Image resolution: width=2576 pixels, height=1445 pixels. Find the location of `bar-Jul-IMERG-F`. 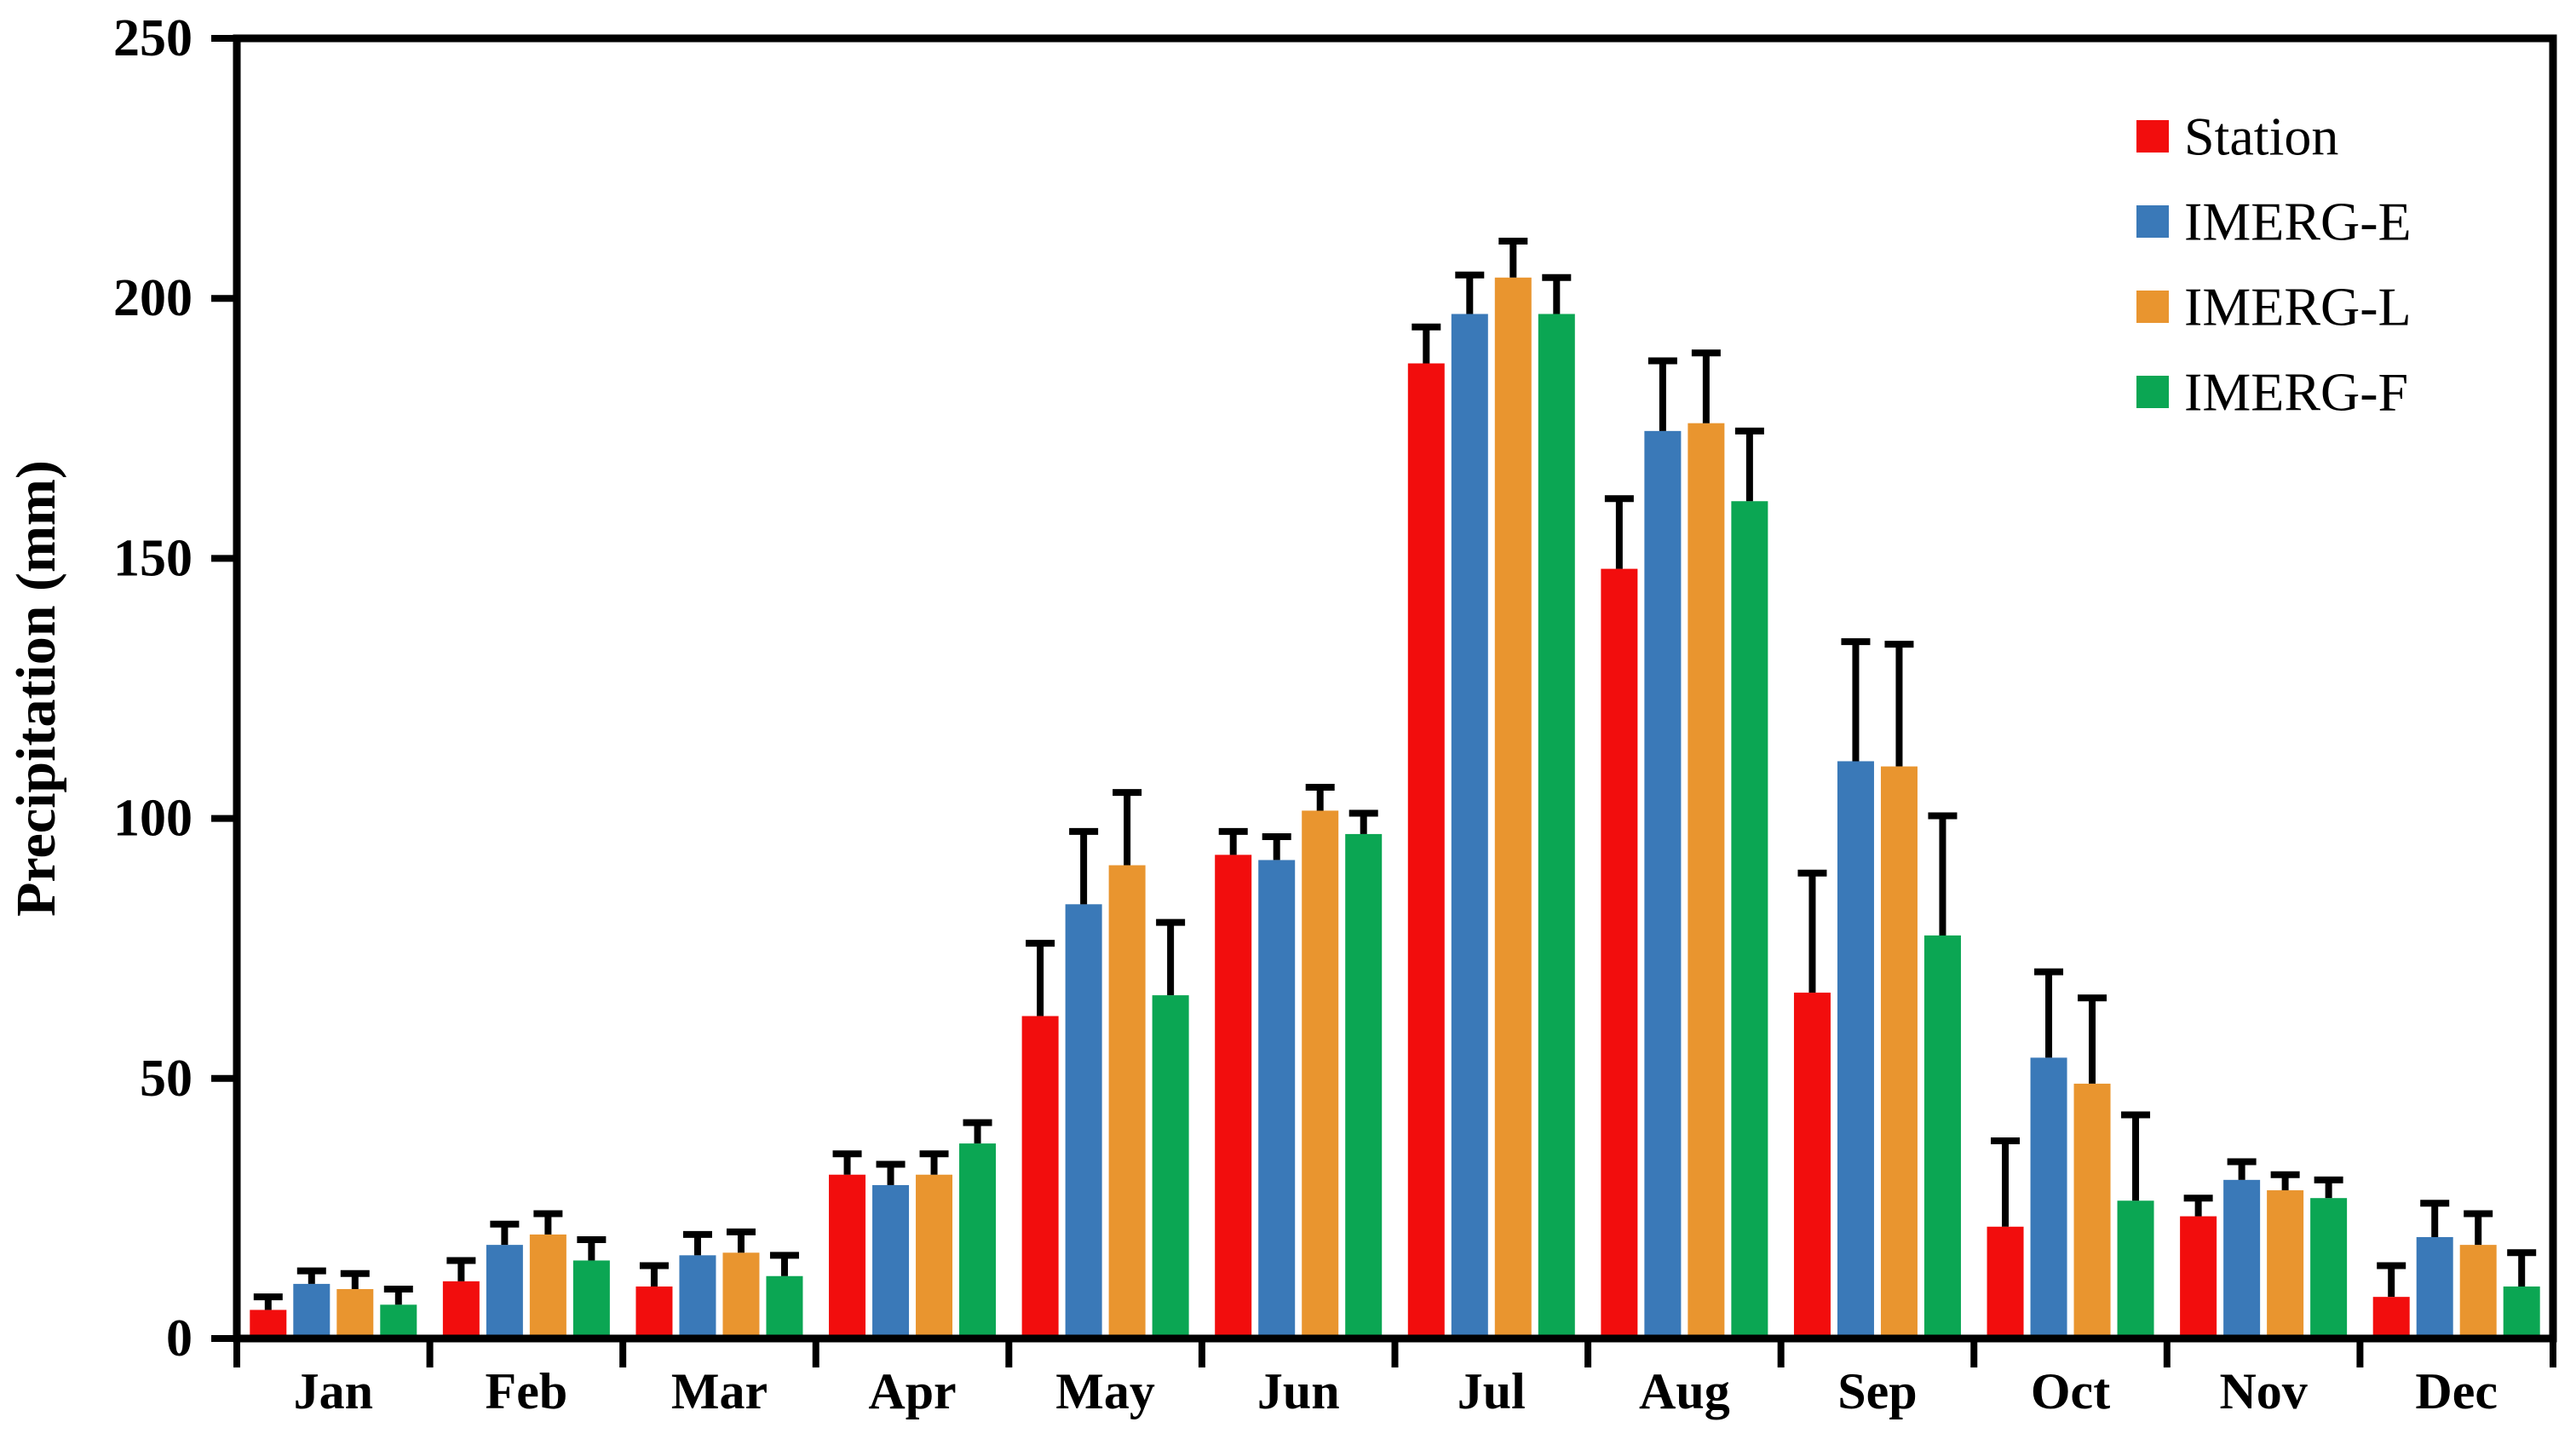

bar-Jul-IMERG-F is located at coordinates (1557, 826).